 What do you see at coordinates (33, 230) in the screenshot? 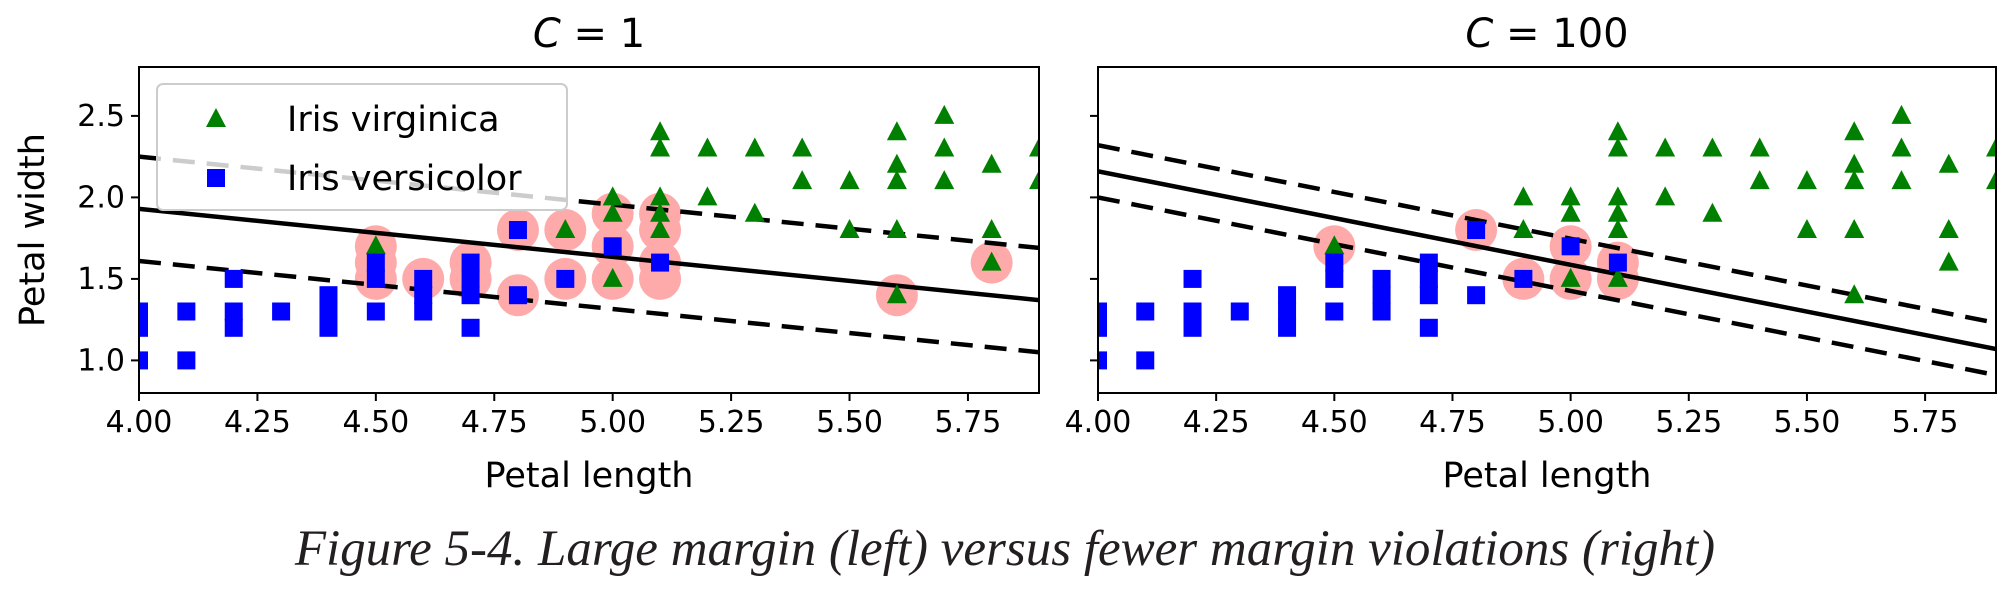
I see `y-axis-label: Petal width` at bounding box center [33, 230].